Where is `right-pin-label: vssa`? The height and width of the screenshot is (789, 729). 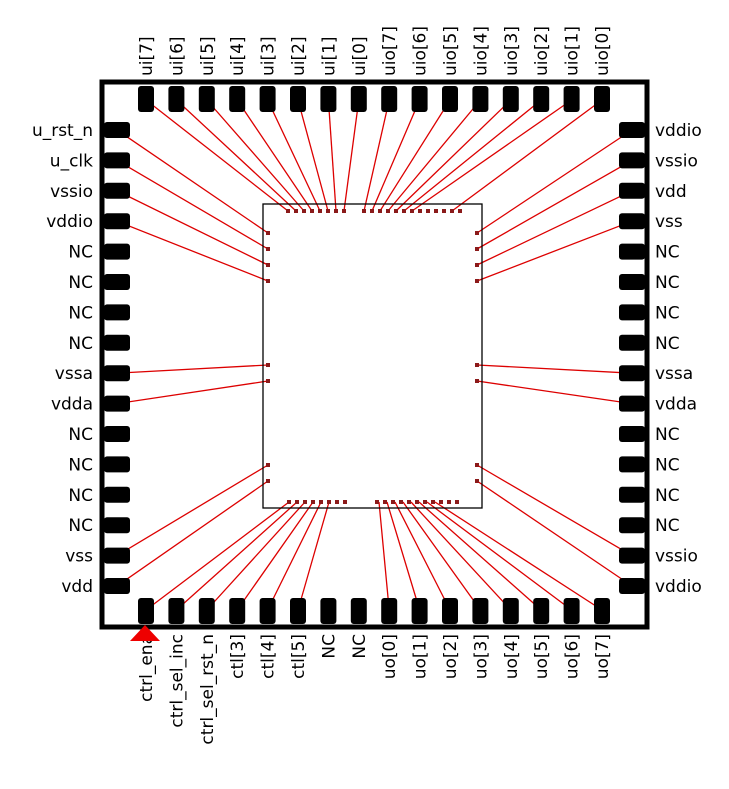
right-pin-label: vssa is located at coordinates (674, 374).